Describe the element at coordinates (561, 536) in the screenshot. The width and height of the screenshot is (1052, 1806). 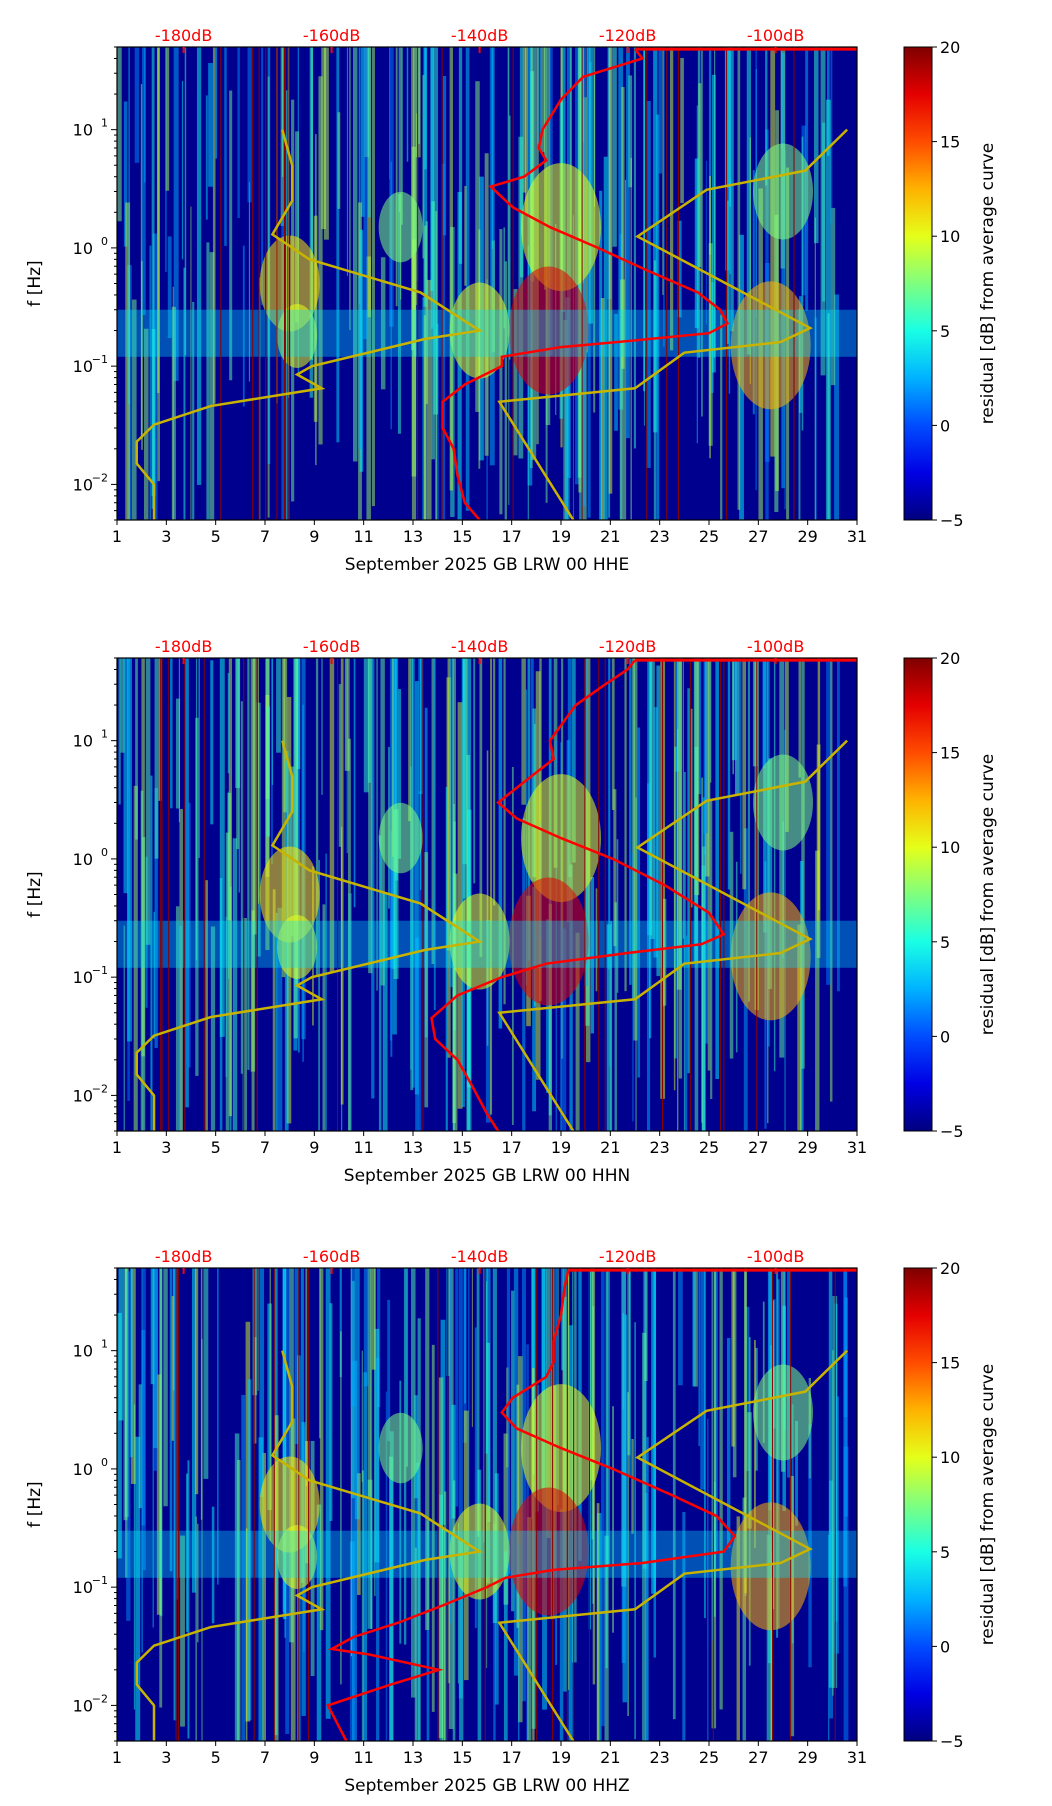
I see `x-tick-label: 19` at that location.